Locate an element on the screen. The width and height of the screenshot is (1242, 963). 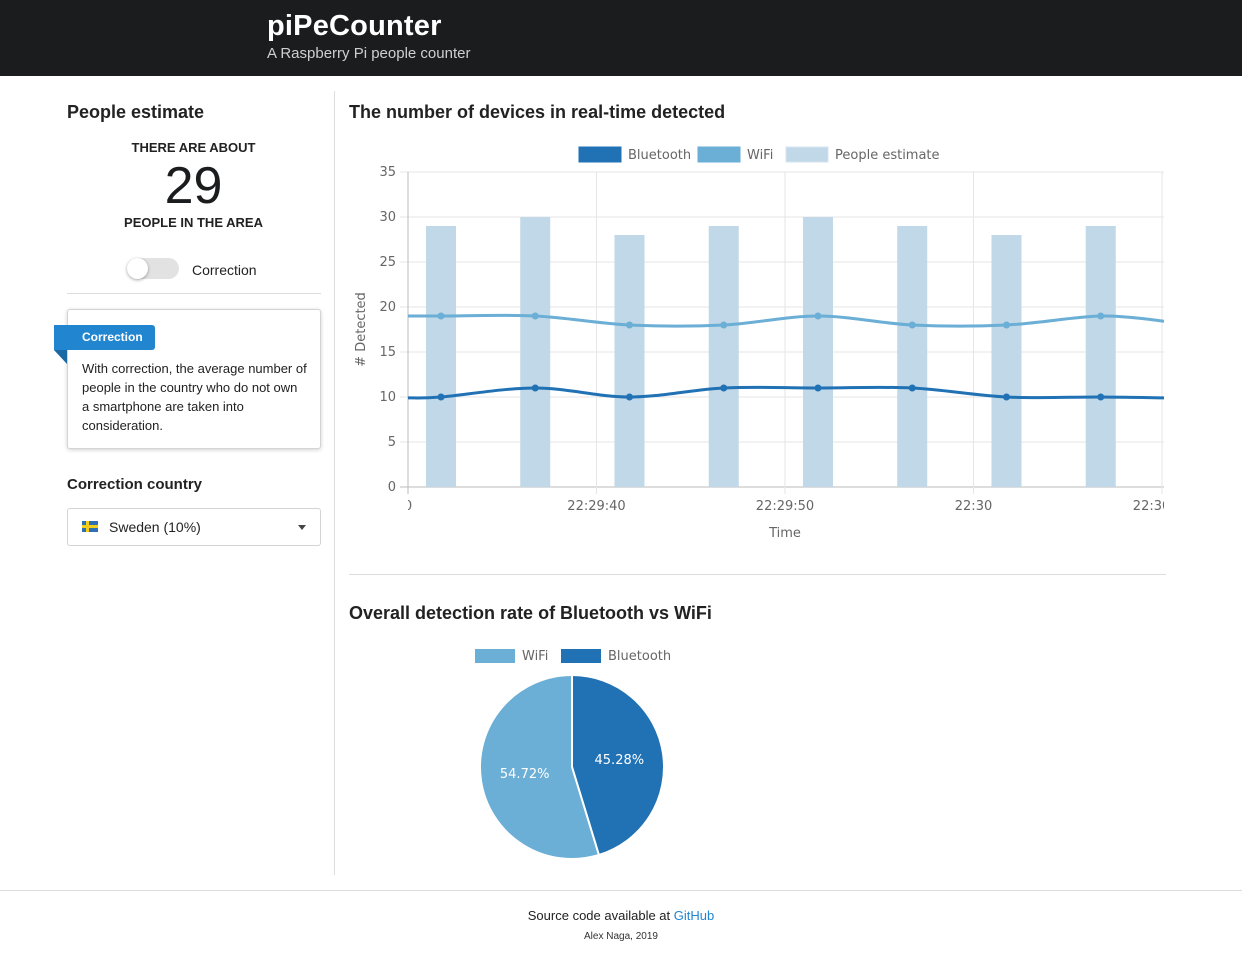
correction-country-select: Sweden (10%) is located at coordinates (194, 527).